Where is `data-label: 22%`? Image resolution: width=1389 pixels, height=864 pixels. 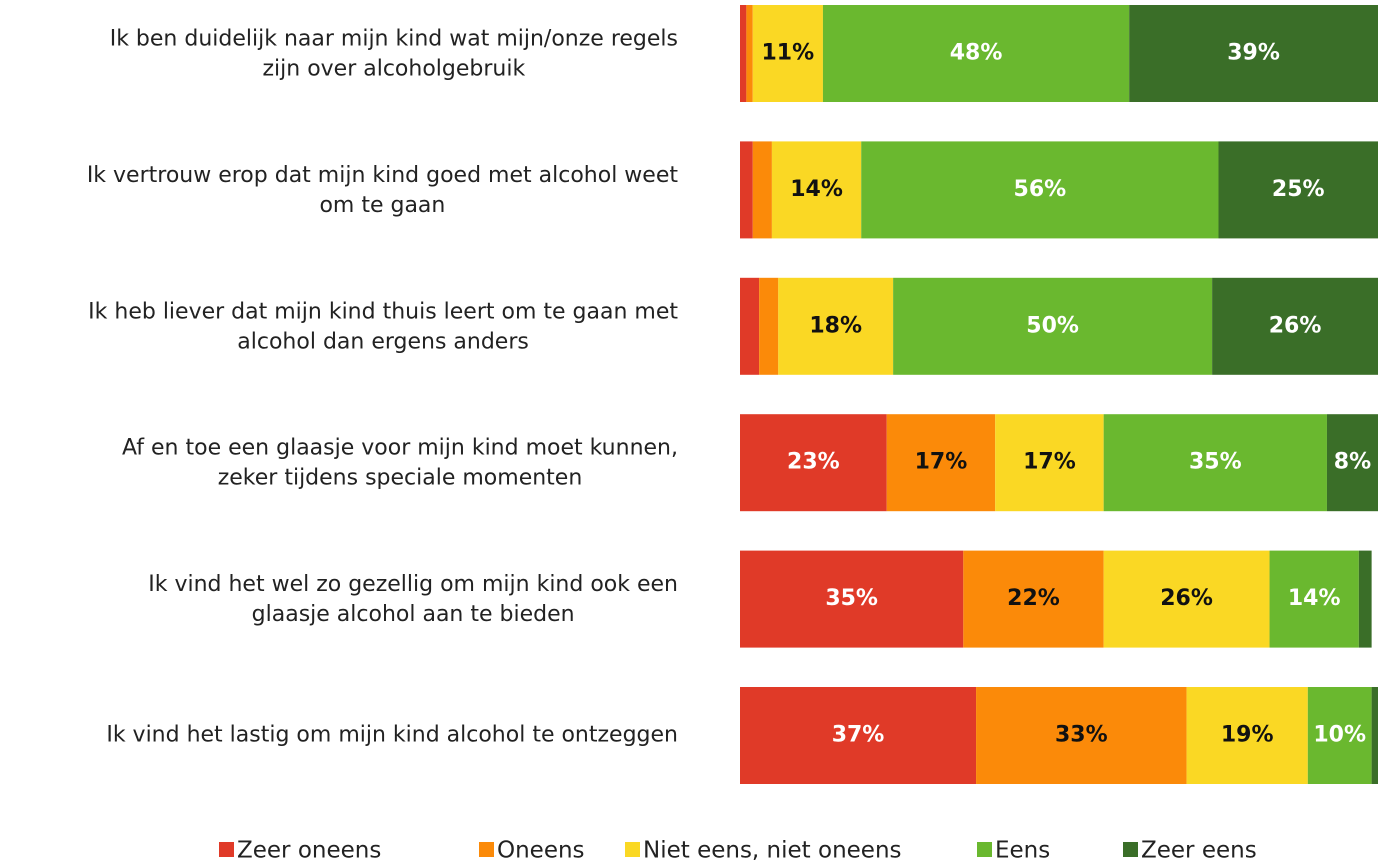 data-label: 22% is located at coordinates (1033, 598).